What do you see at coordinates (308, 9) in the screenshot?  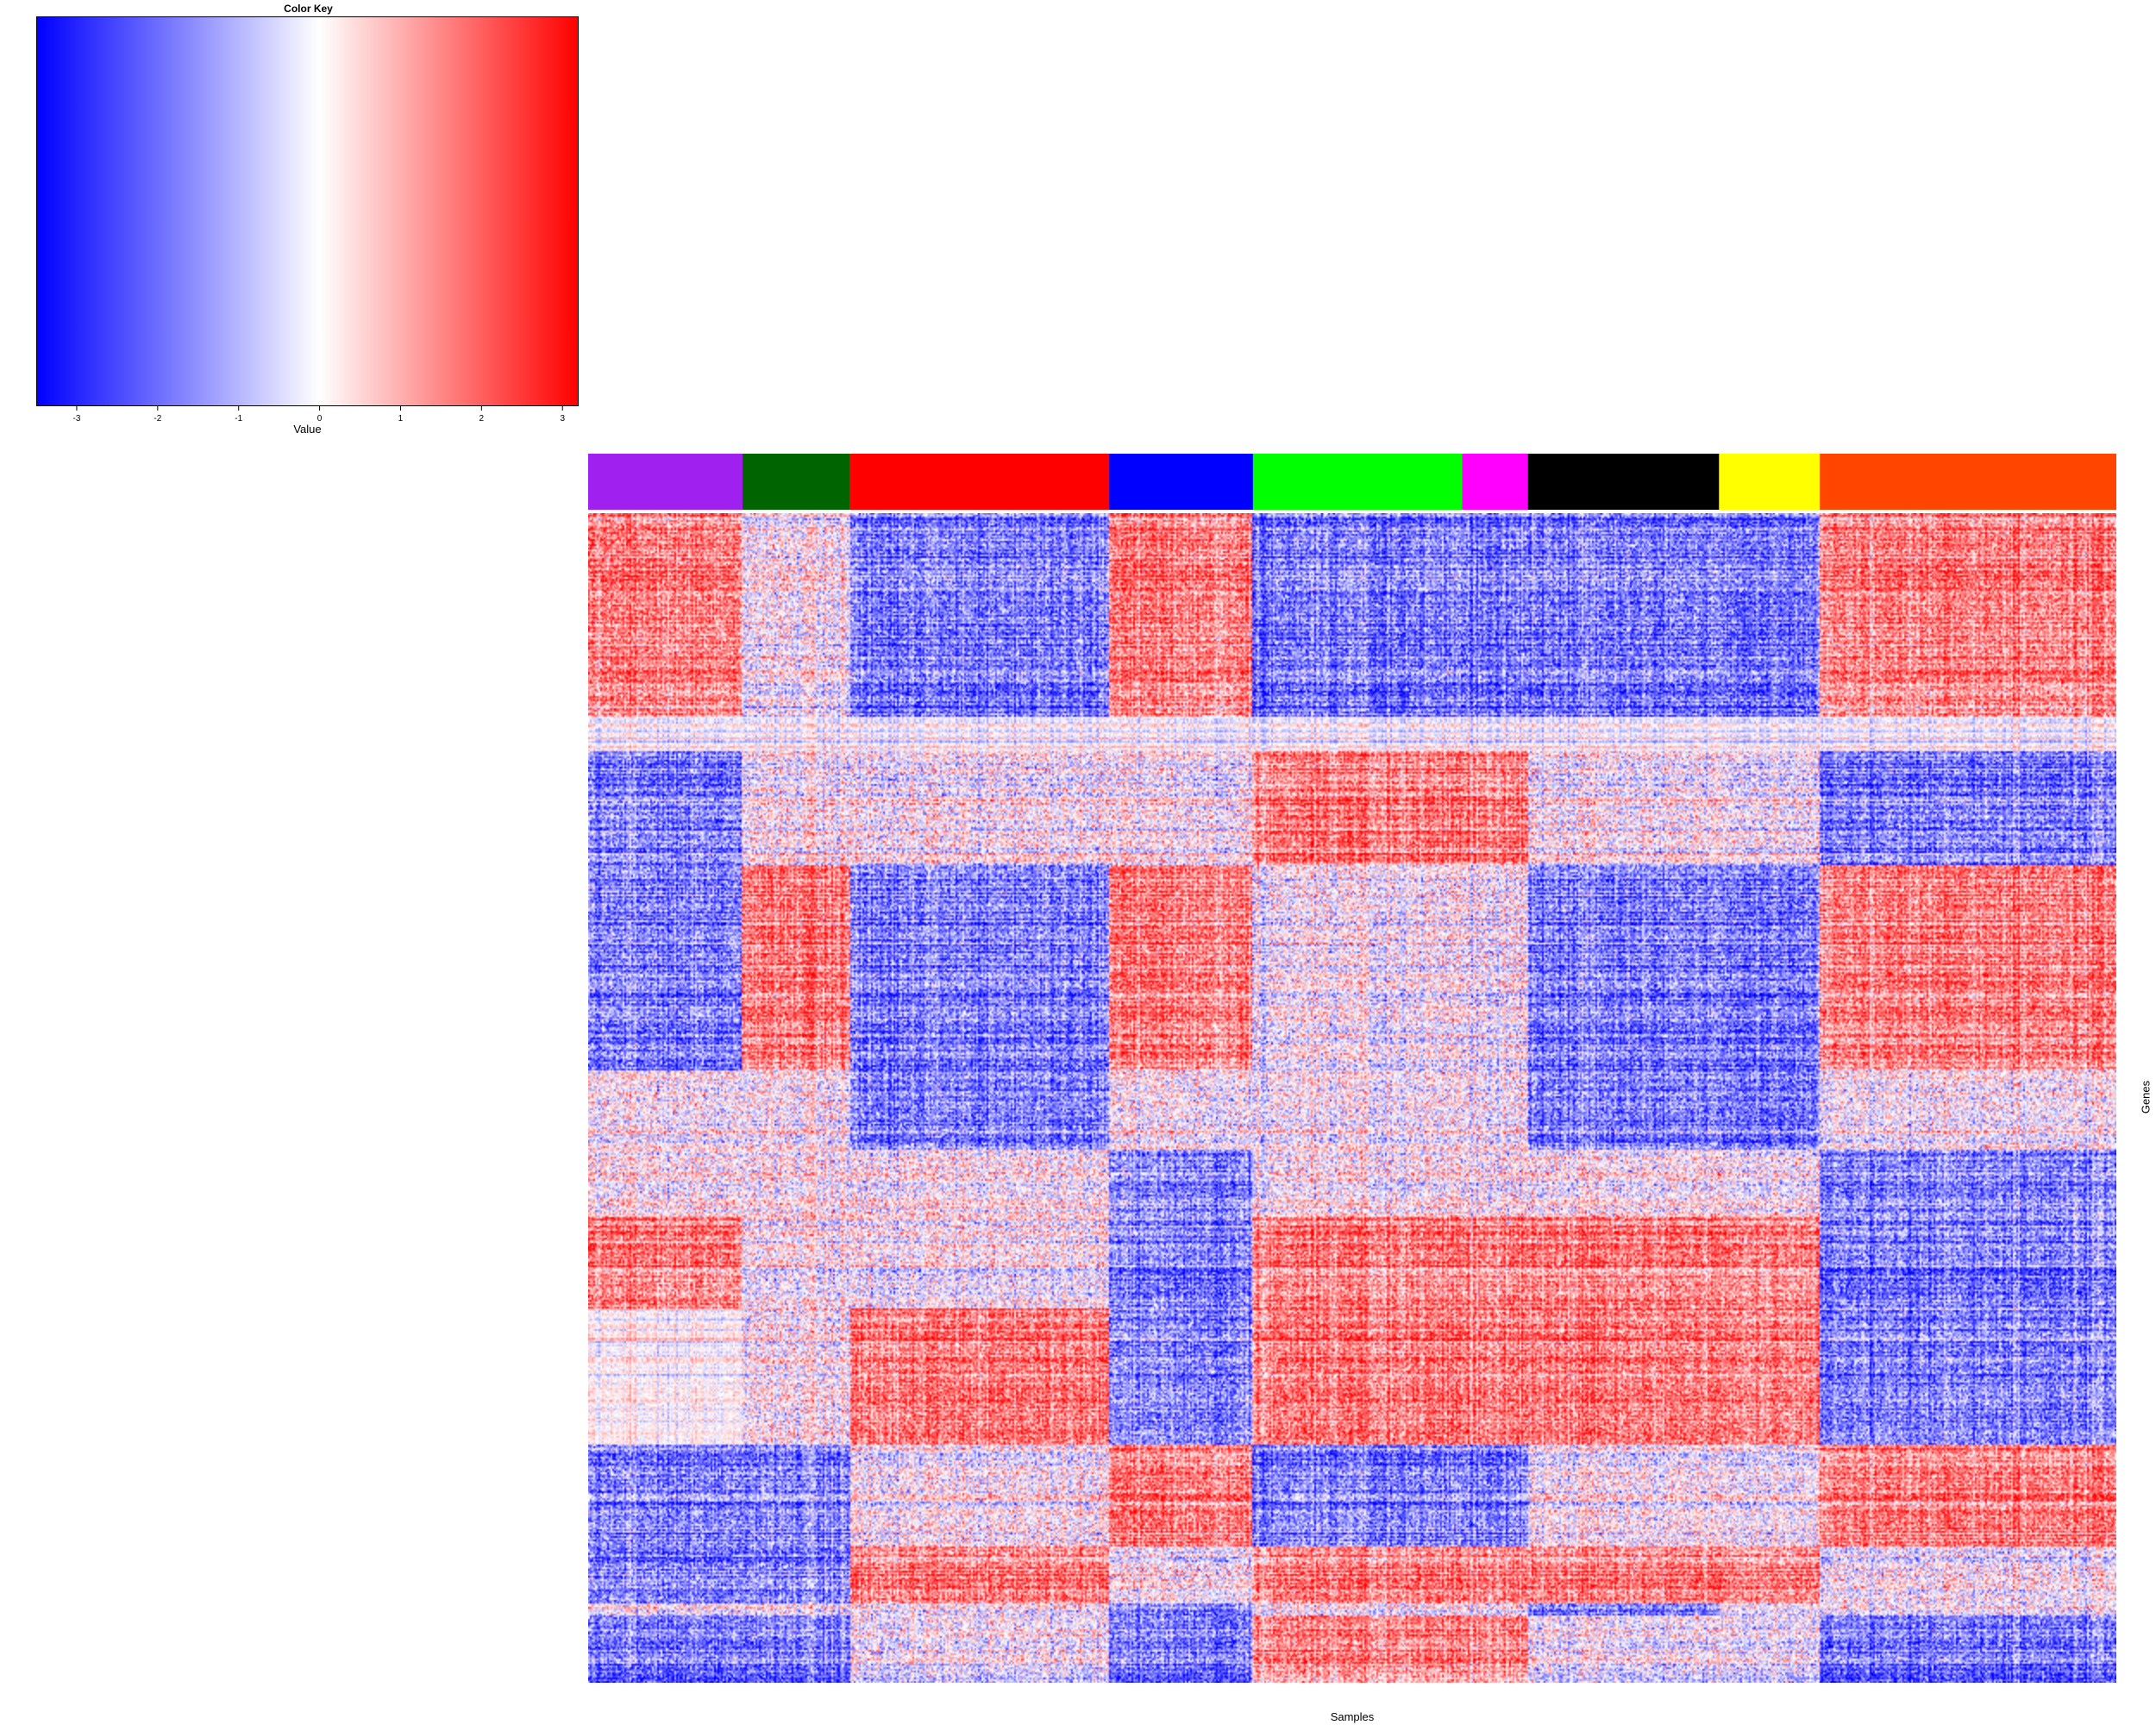 I see `color-key-title: Color Key` at bounding box center [308, 9].